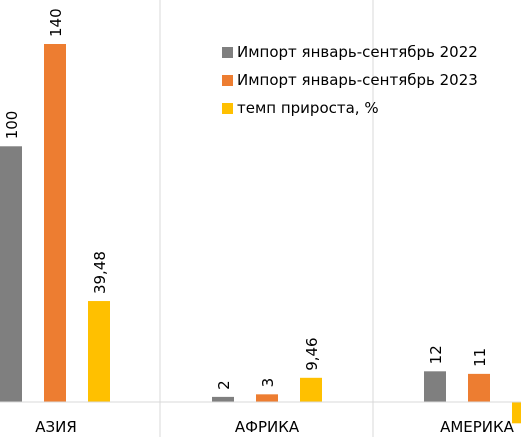  What do you see at coordinates (308, 108) in the screenshot?
I see `legend-label: темп прироста, %` at bounding box center [308, 108].